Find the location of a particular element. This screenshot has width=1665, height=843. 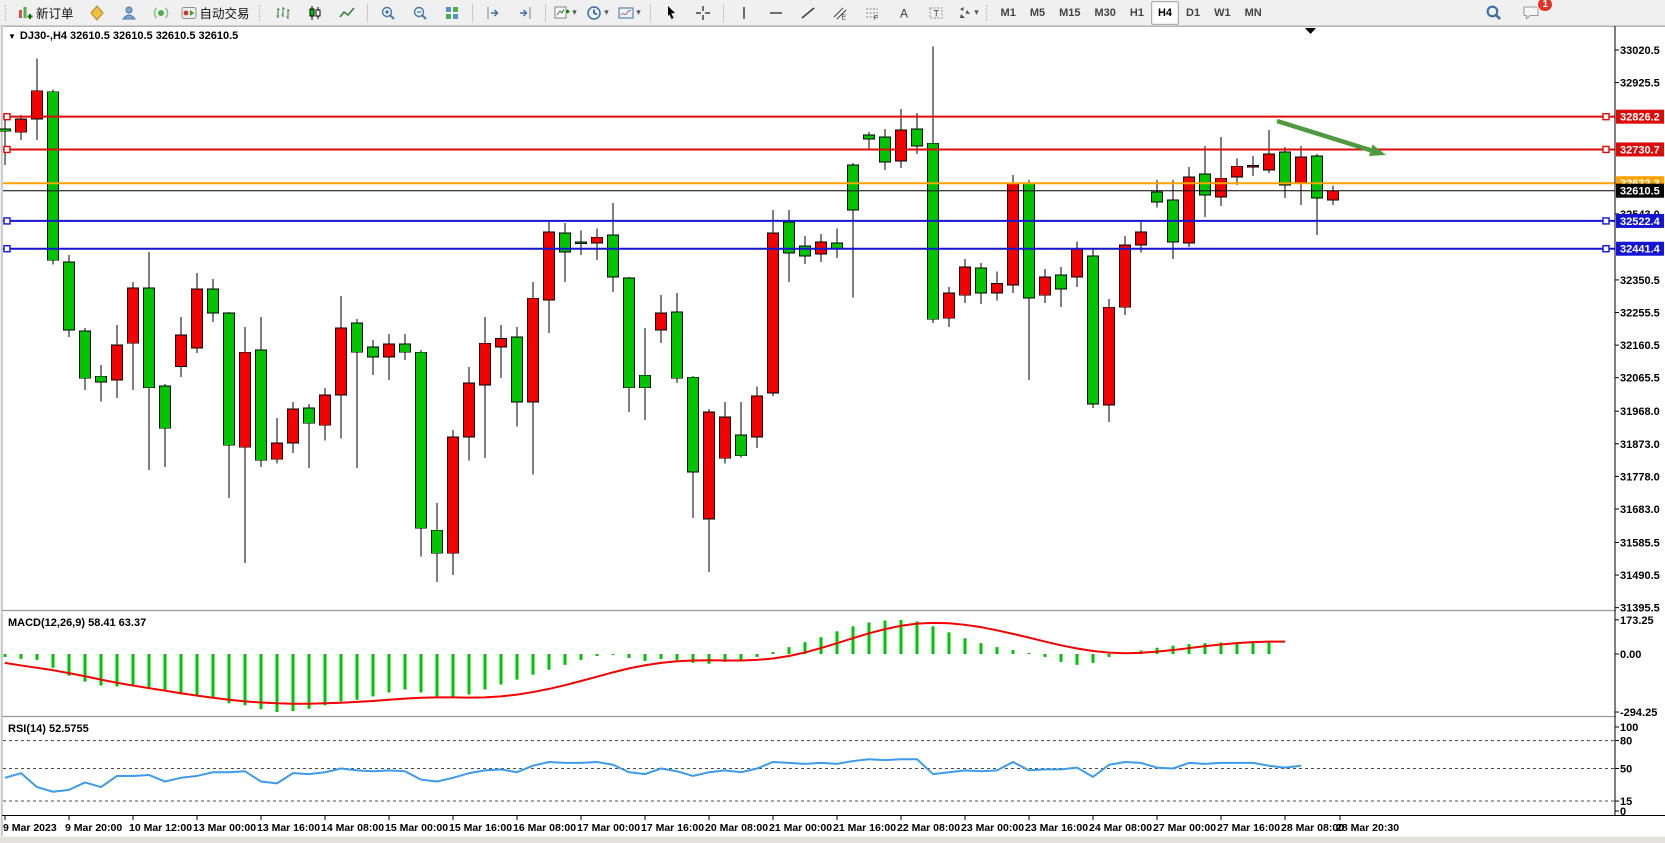

search-icon is located at coordinates (1493, 12).